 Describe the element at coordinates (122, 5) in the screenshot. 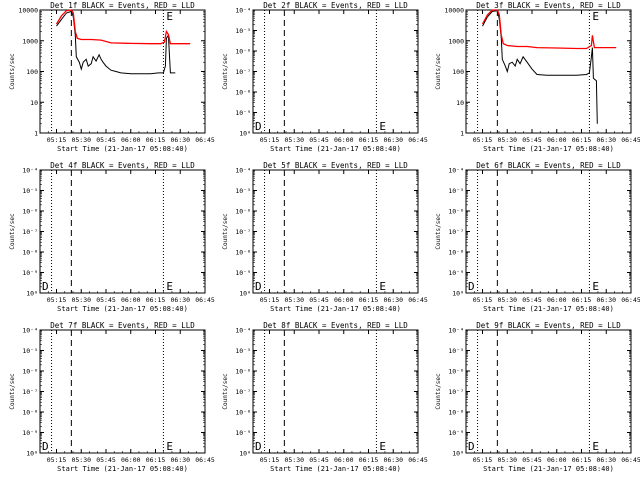

I see `panel-title: Det 1f BLACK = Events, RED = LLD` at that location.